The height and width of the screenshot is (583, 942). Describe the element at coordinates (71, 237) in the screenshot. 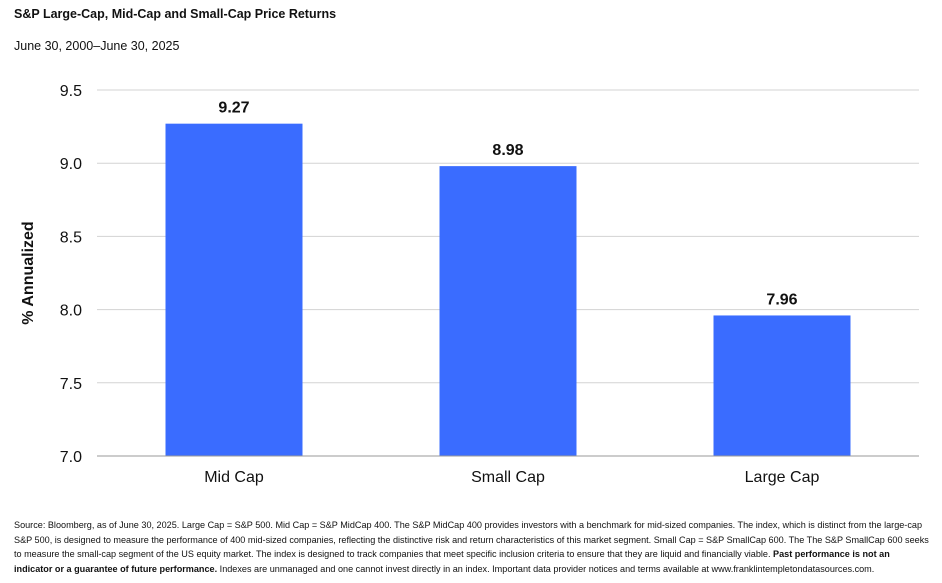

I see `y-tick-label: 8.5` at that location.